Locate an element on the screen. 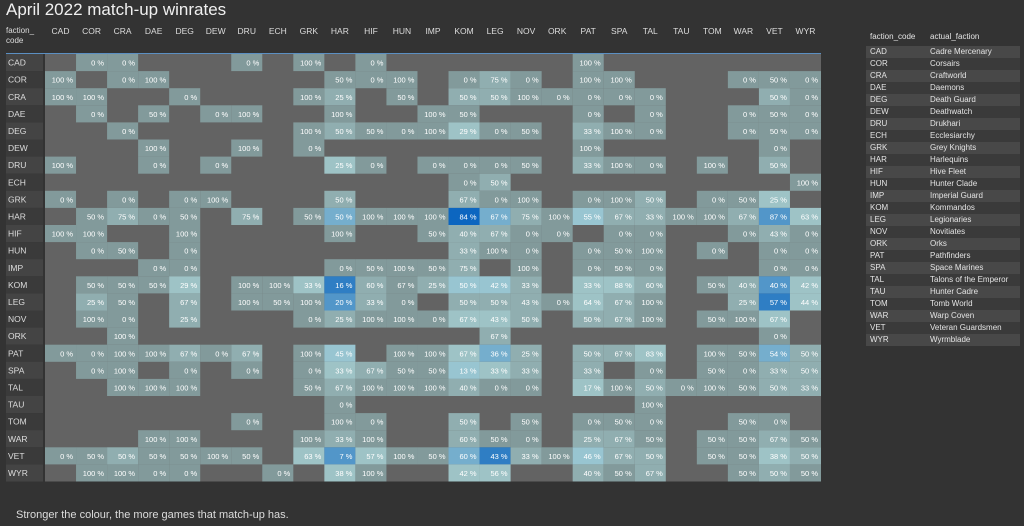  row-label: VET is located at coordinates (16, 456).